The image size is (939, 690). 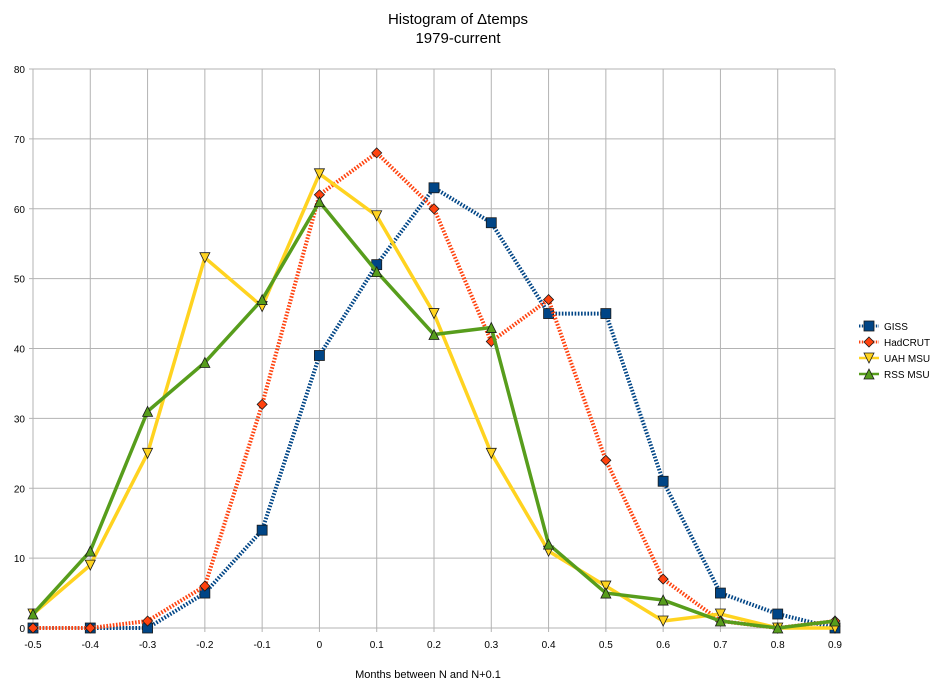 I want to click on legend-item-rss-msu: RSS MSU, so click(x=894, y=374).